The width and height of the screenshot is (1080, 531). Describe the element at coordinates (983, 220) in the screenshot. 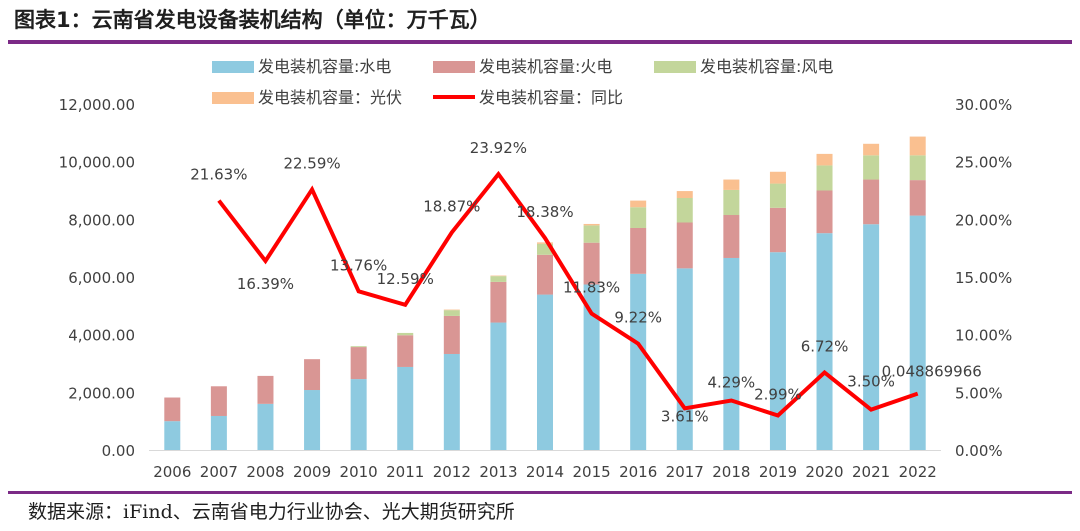

I see `right-axis-tick-label: 20.00%` at that location.